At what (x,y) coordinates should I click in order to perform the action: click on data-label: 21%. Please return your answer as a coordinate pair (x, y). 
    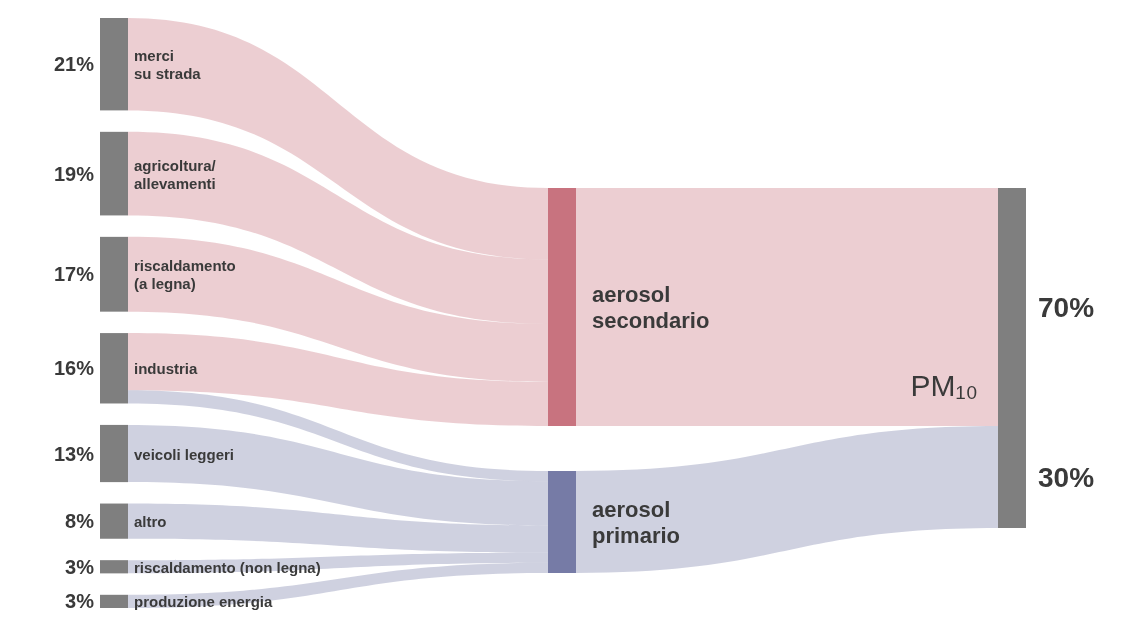
    Looking at the image, I should click on (74, 64).